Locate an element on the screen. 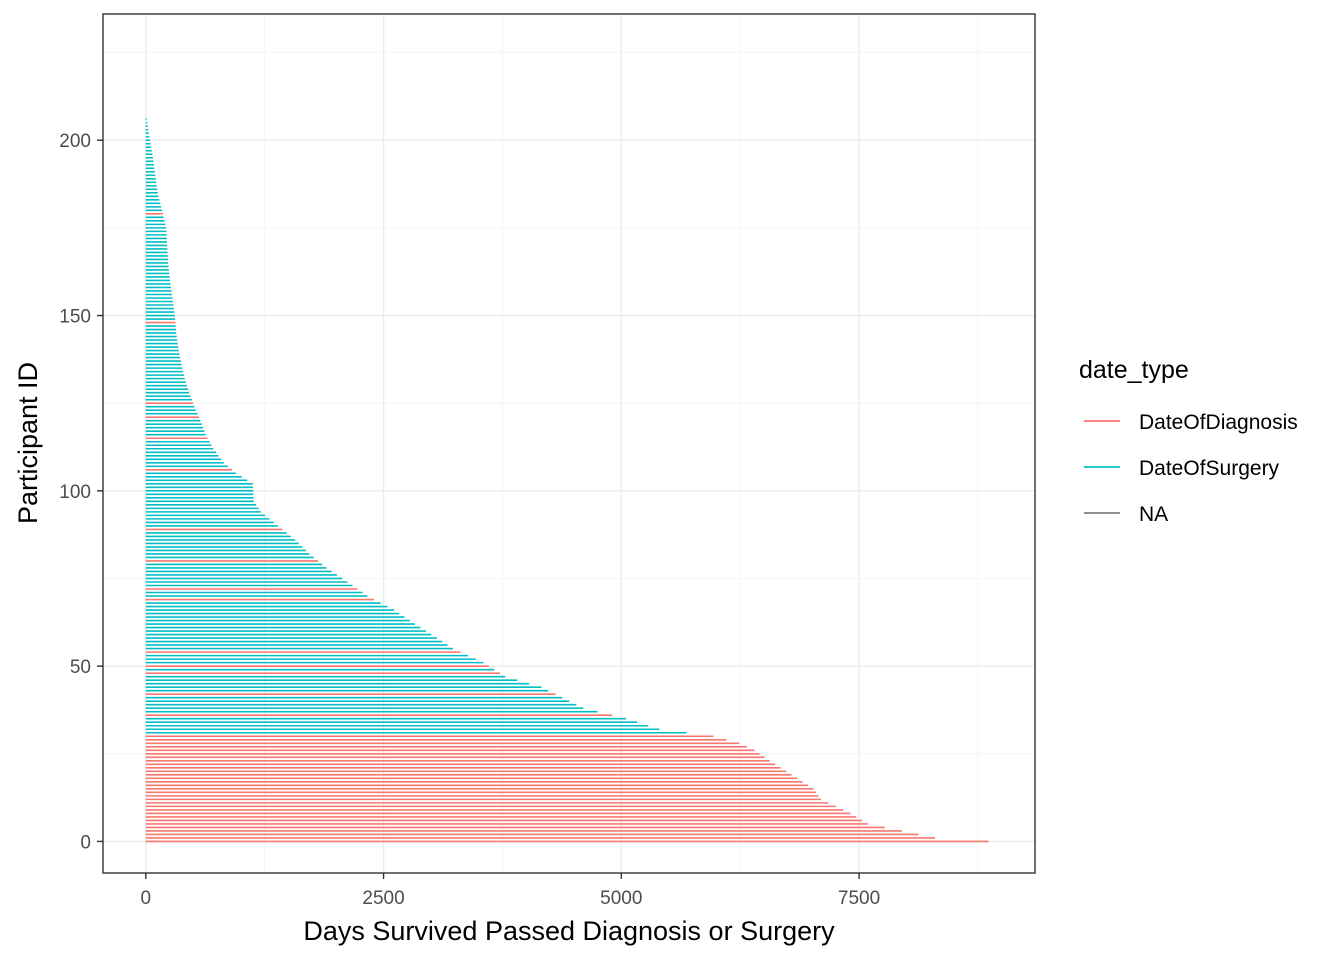  x-tick-label: 5000 is located at coordinates (621, 898).